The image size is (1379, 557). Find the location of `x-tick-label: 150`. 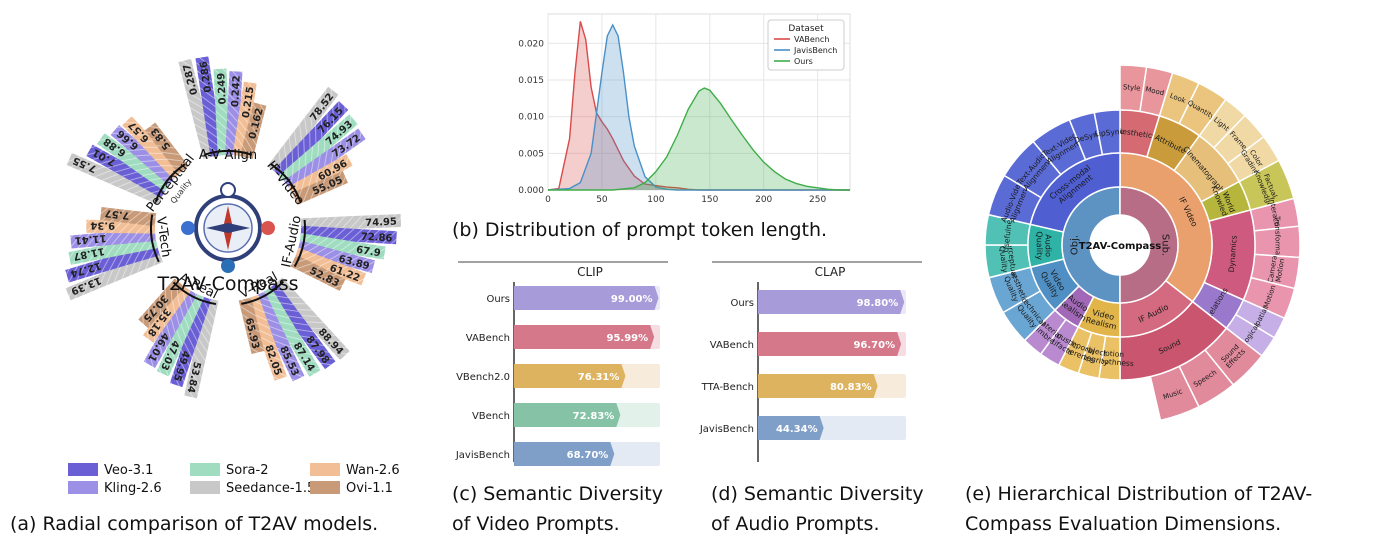

x-tick-label: 150 is located at coordinates (709, 200).